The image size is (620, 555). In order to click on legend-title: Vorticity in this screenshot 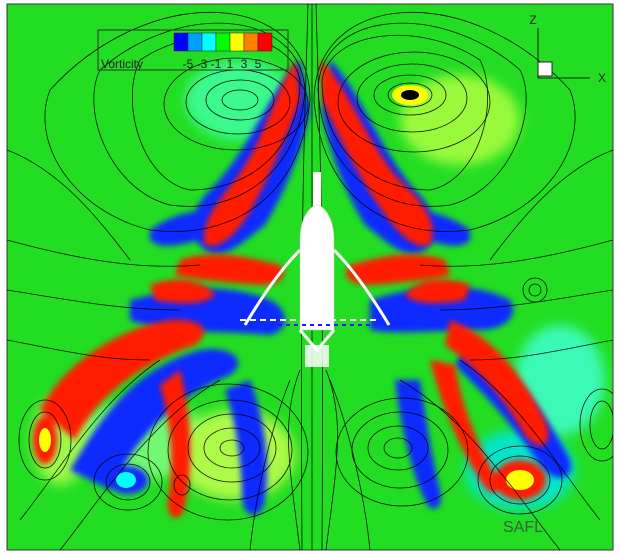, I will do `click(122, 64)`.